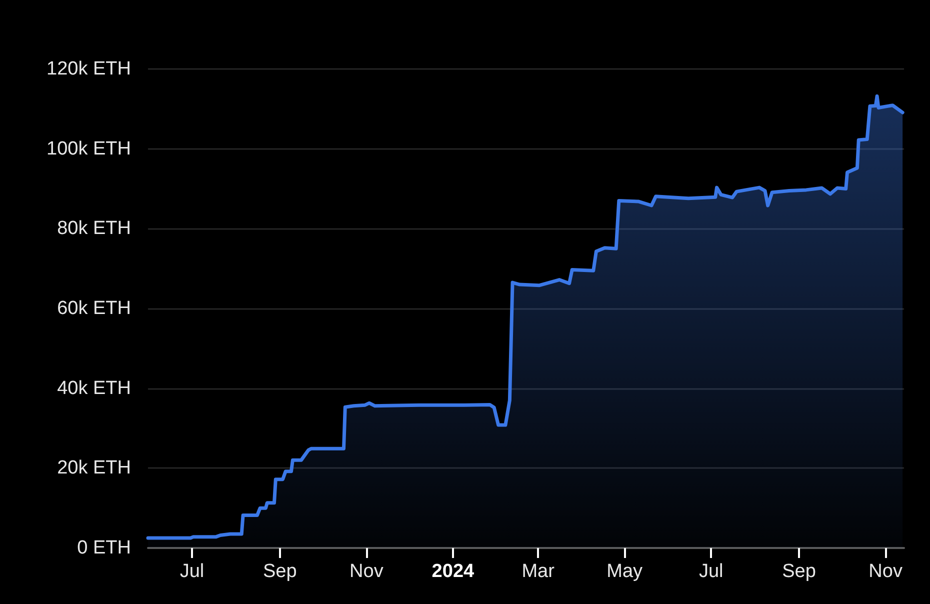 This screenshot has height=604, width=930. What do you see at coordinates (453, 571) in the screenshot?
I see `x-tick-label: 2024` at bounding box center [453, 571].